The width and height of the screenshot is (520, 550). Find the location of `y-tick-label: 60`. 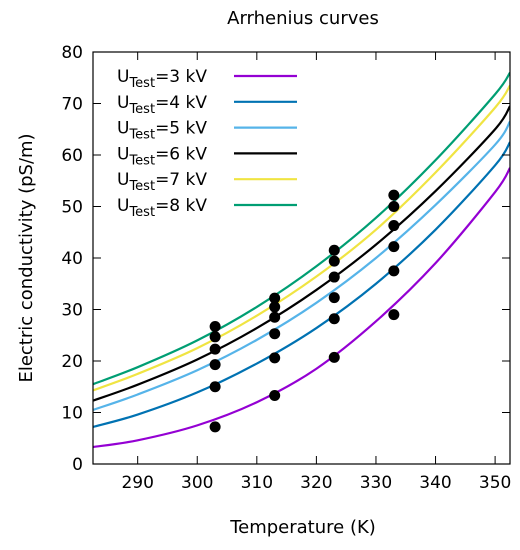

y-tick-label: 60 is located at coordinates (72, 156).